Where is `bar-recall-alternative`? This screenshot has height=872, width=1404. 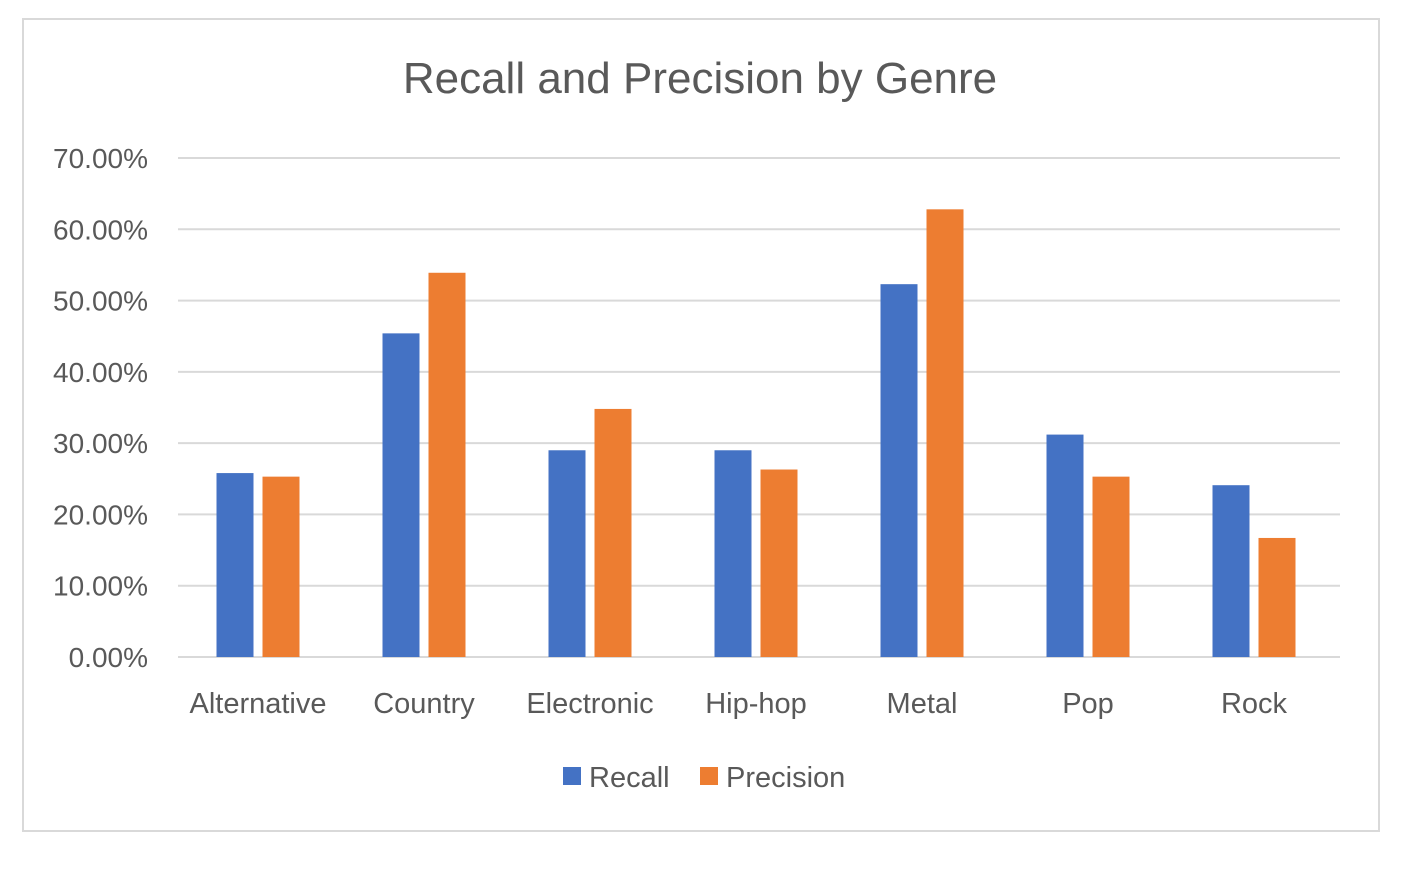 bar-recall-alternative is located at coordinates (235, 565).